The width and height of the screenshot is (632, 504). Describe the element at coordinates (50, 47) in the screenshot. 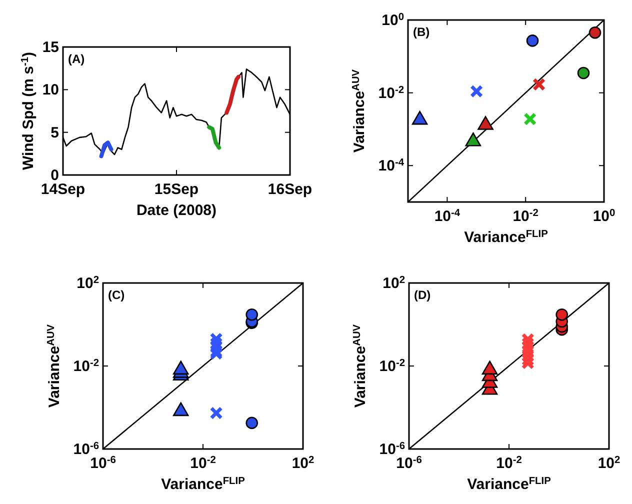

I see `y-tick-label: 15` at that location.